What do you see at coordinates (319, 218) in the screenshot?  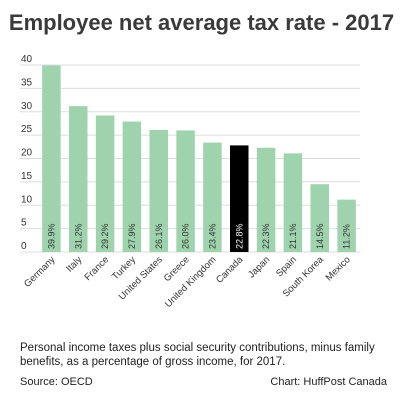 I see `bar-south-korea` at bounding box center [319, 218].